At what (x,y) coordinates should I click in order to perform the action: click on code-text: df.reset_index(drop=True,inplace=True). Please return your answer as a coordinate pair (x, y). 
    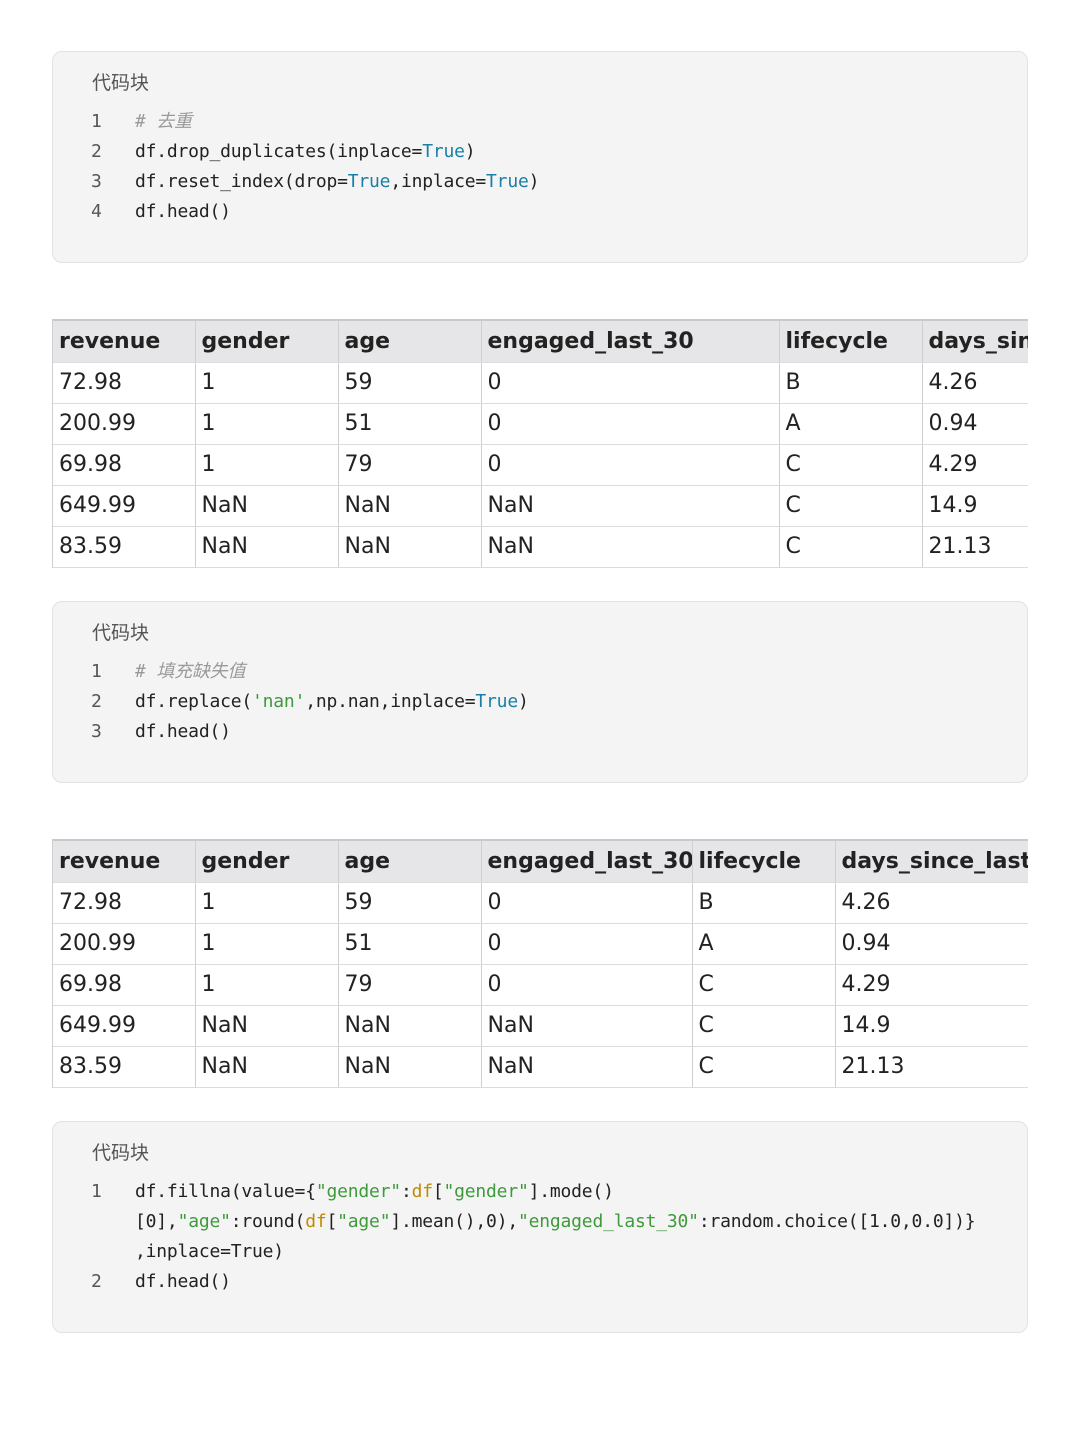
    Looking at the image, I should click on (337, 182).